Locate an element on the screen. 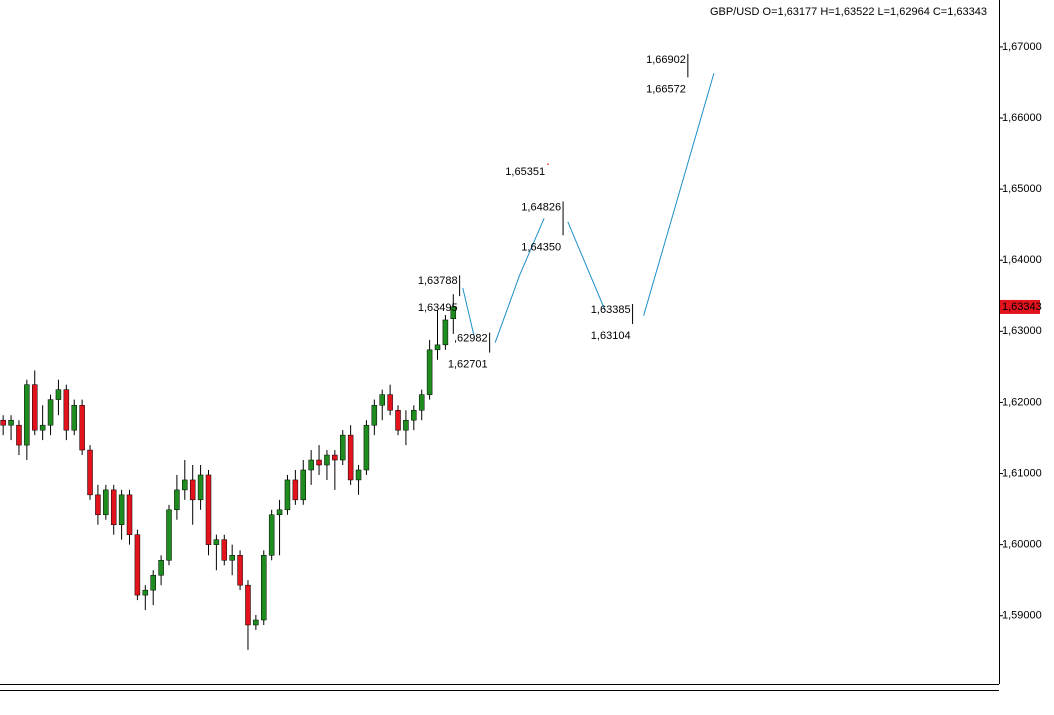 Image resolution: width=1054 pixels, height=715 pixels. last-price-box is located at coordinates (1020, 306).